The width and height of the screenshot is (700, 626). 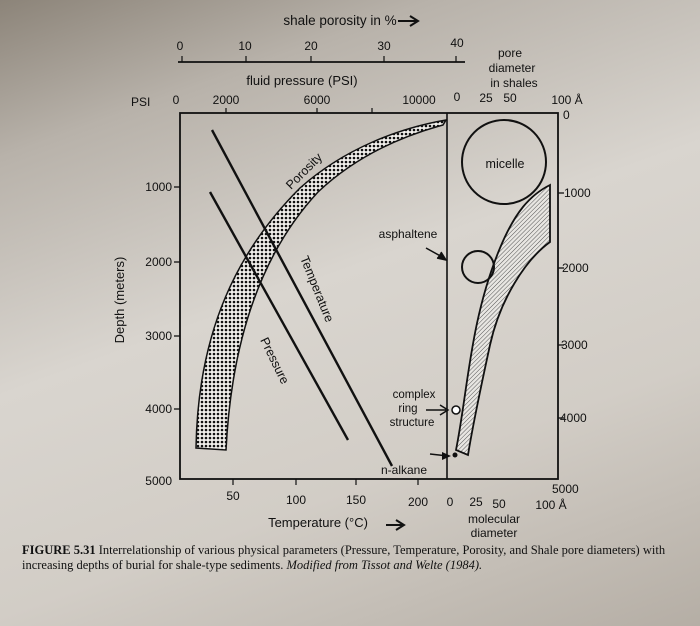 I want to click on temperature-tick-100: 100, so click(x=296, y=500).